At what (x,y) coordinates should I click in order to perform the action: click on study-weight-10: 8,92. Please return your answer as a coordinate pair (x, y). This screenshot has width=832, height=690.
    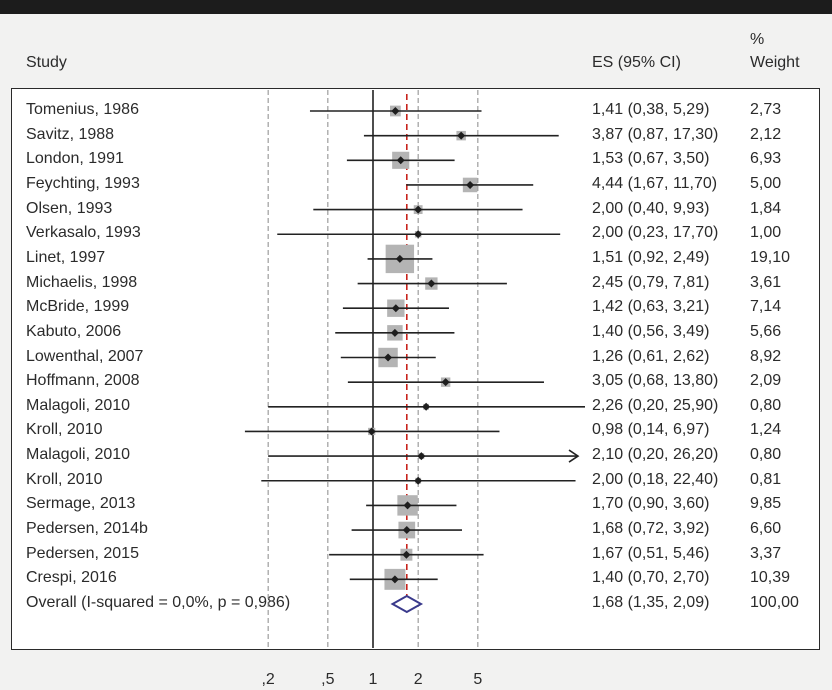
    Looking at the image, I should click on (766, 356).